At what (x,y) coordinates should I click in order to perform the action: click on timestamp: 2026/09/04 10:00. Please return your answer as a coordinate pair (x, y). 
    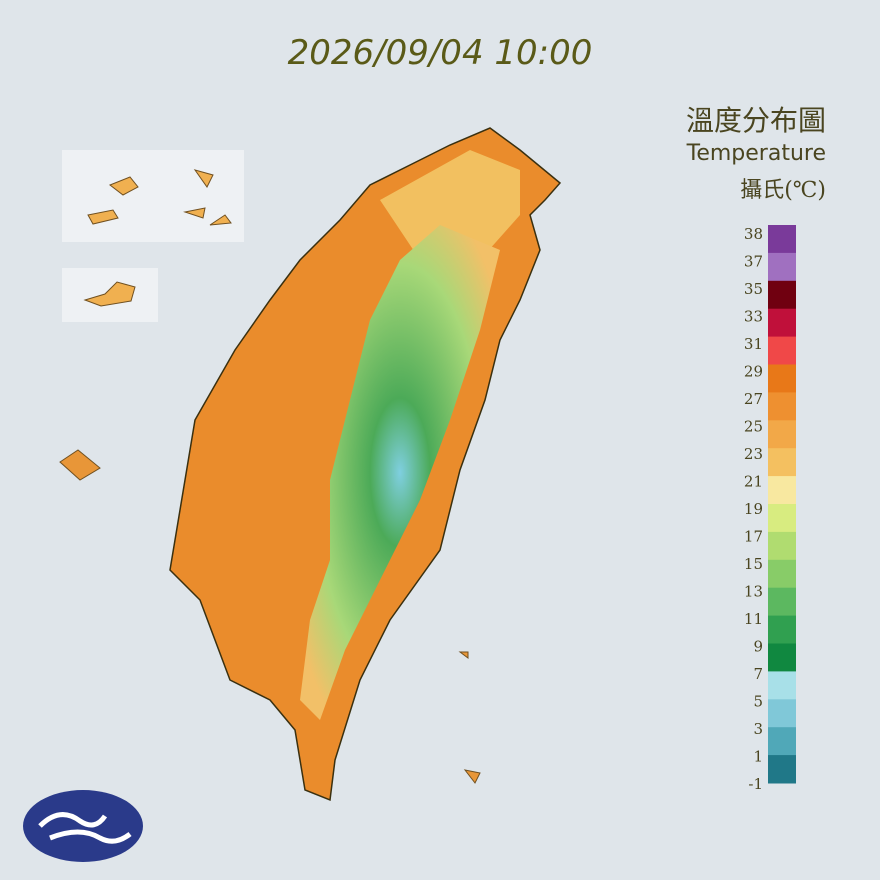
    Looking at the image, I should click on (440, 53).